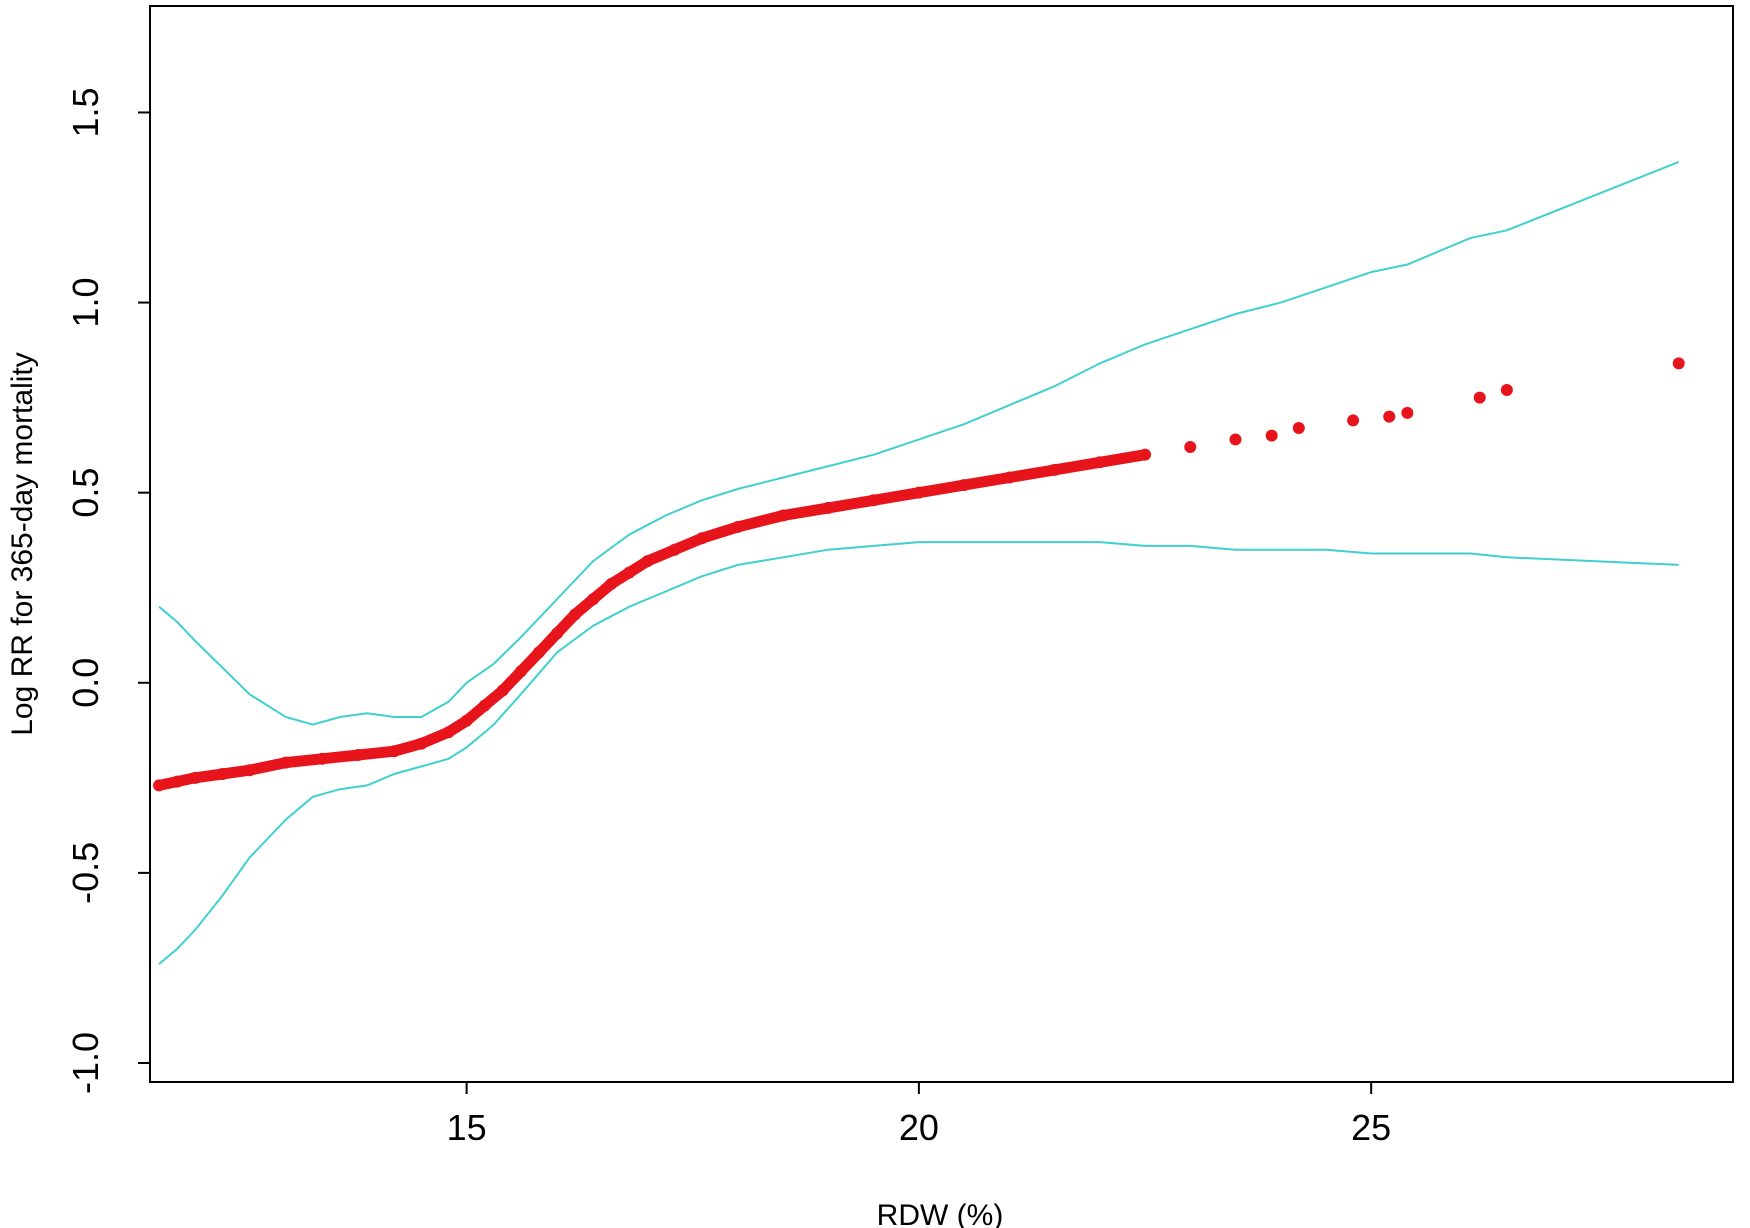 This screenshot has height=1228, width=1750. Describe the element at coordinates (85, 683) in the screenshot. I see `y-tick-label: 0.0` at that location.